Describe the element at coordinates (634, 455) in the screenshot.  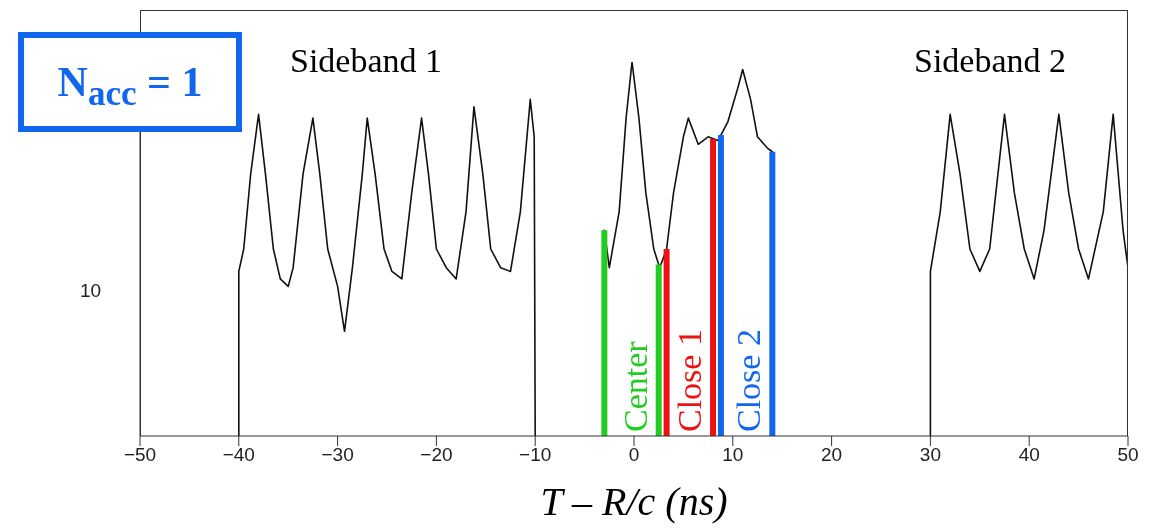
I see `x-tick-label: 0` at that location.